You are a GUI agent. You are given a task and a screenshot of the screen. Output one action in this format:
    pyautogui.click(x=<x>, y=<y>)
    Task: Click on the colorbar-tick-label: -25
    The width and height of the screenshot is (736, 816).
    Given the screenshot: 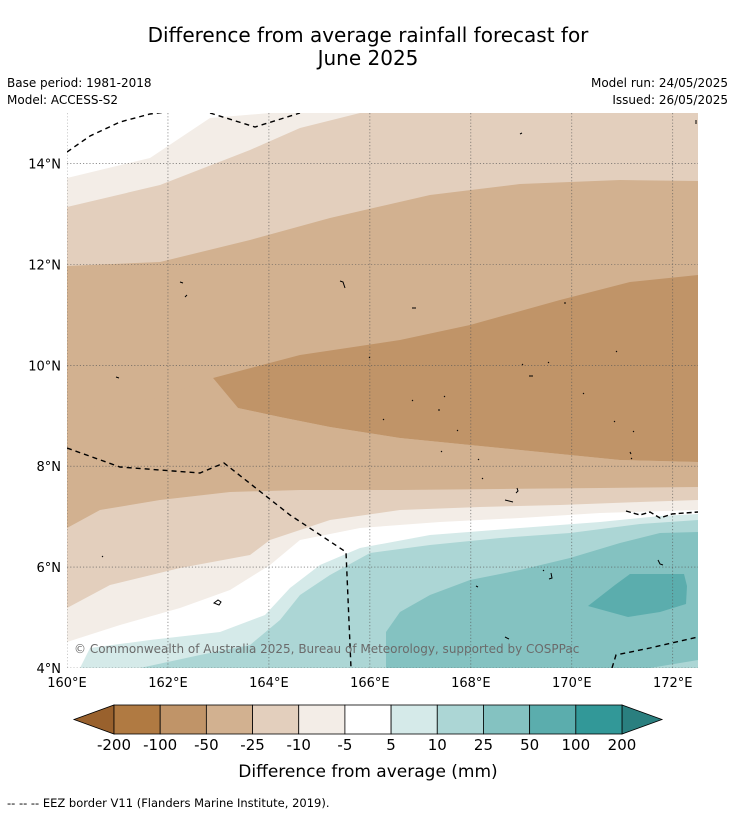 What is the action you would take?
    pyautogui.click(x=252, y=745)
    